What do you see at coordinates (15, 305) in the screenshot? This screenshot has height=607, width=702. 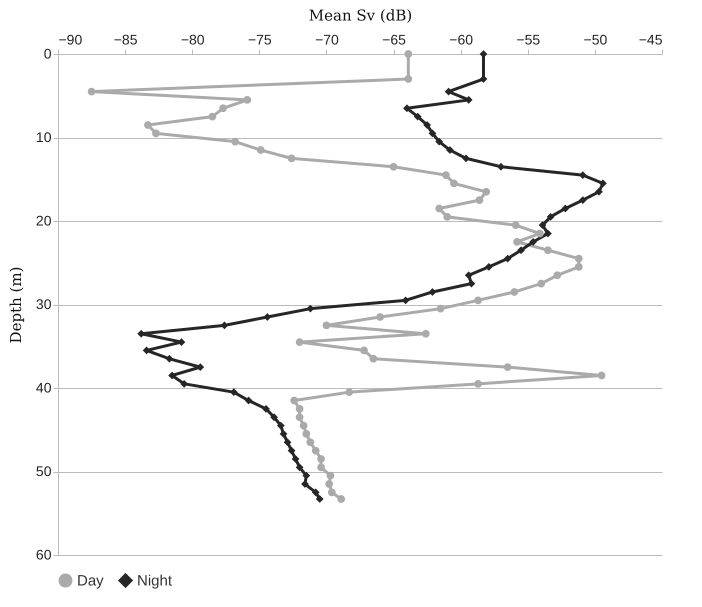 I see `y-axis-title: Depth (m)` at bounding box center [15, 305].